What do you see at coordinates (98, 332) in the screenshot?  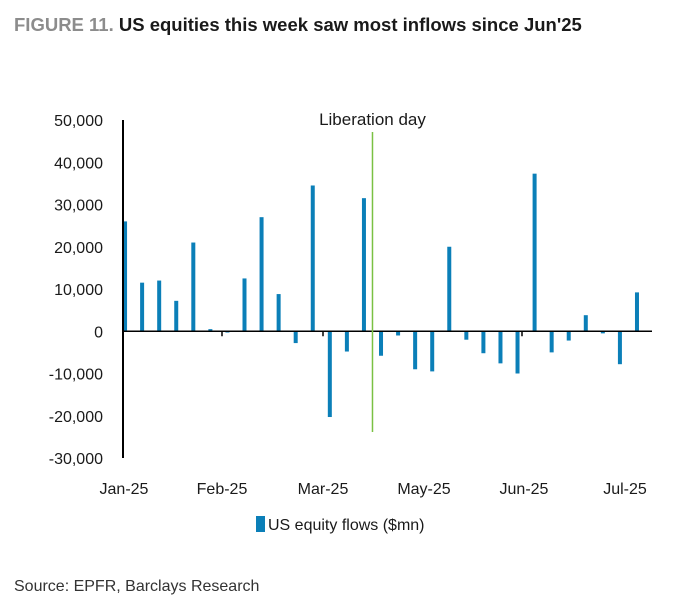 I see `y-tick-label: 0` at bounding box center [98, 332].